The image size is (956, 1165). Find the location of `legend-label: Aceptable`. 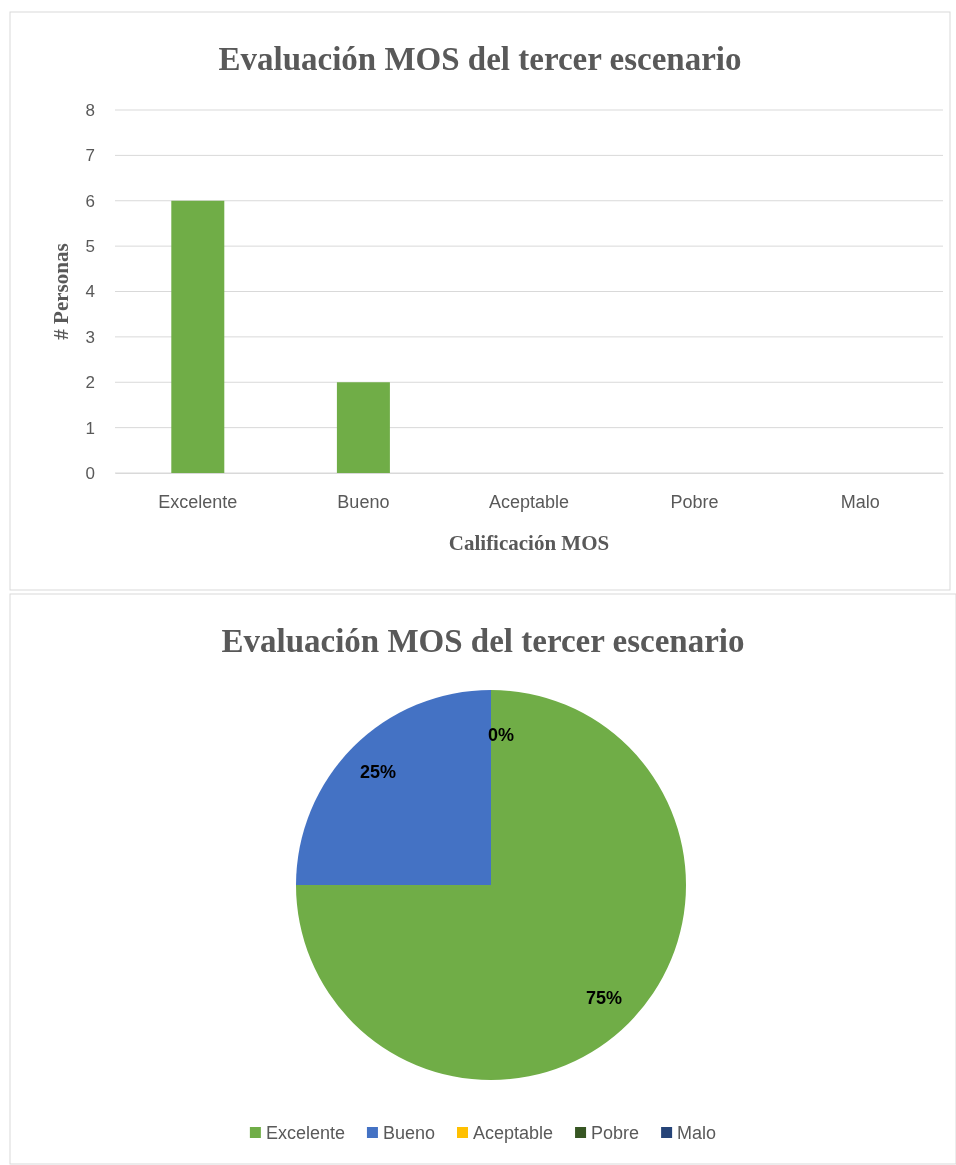

legend-label: Aceptable is located at coordinates (513, 1133).